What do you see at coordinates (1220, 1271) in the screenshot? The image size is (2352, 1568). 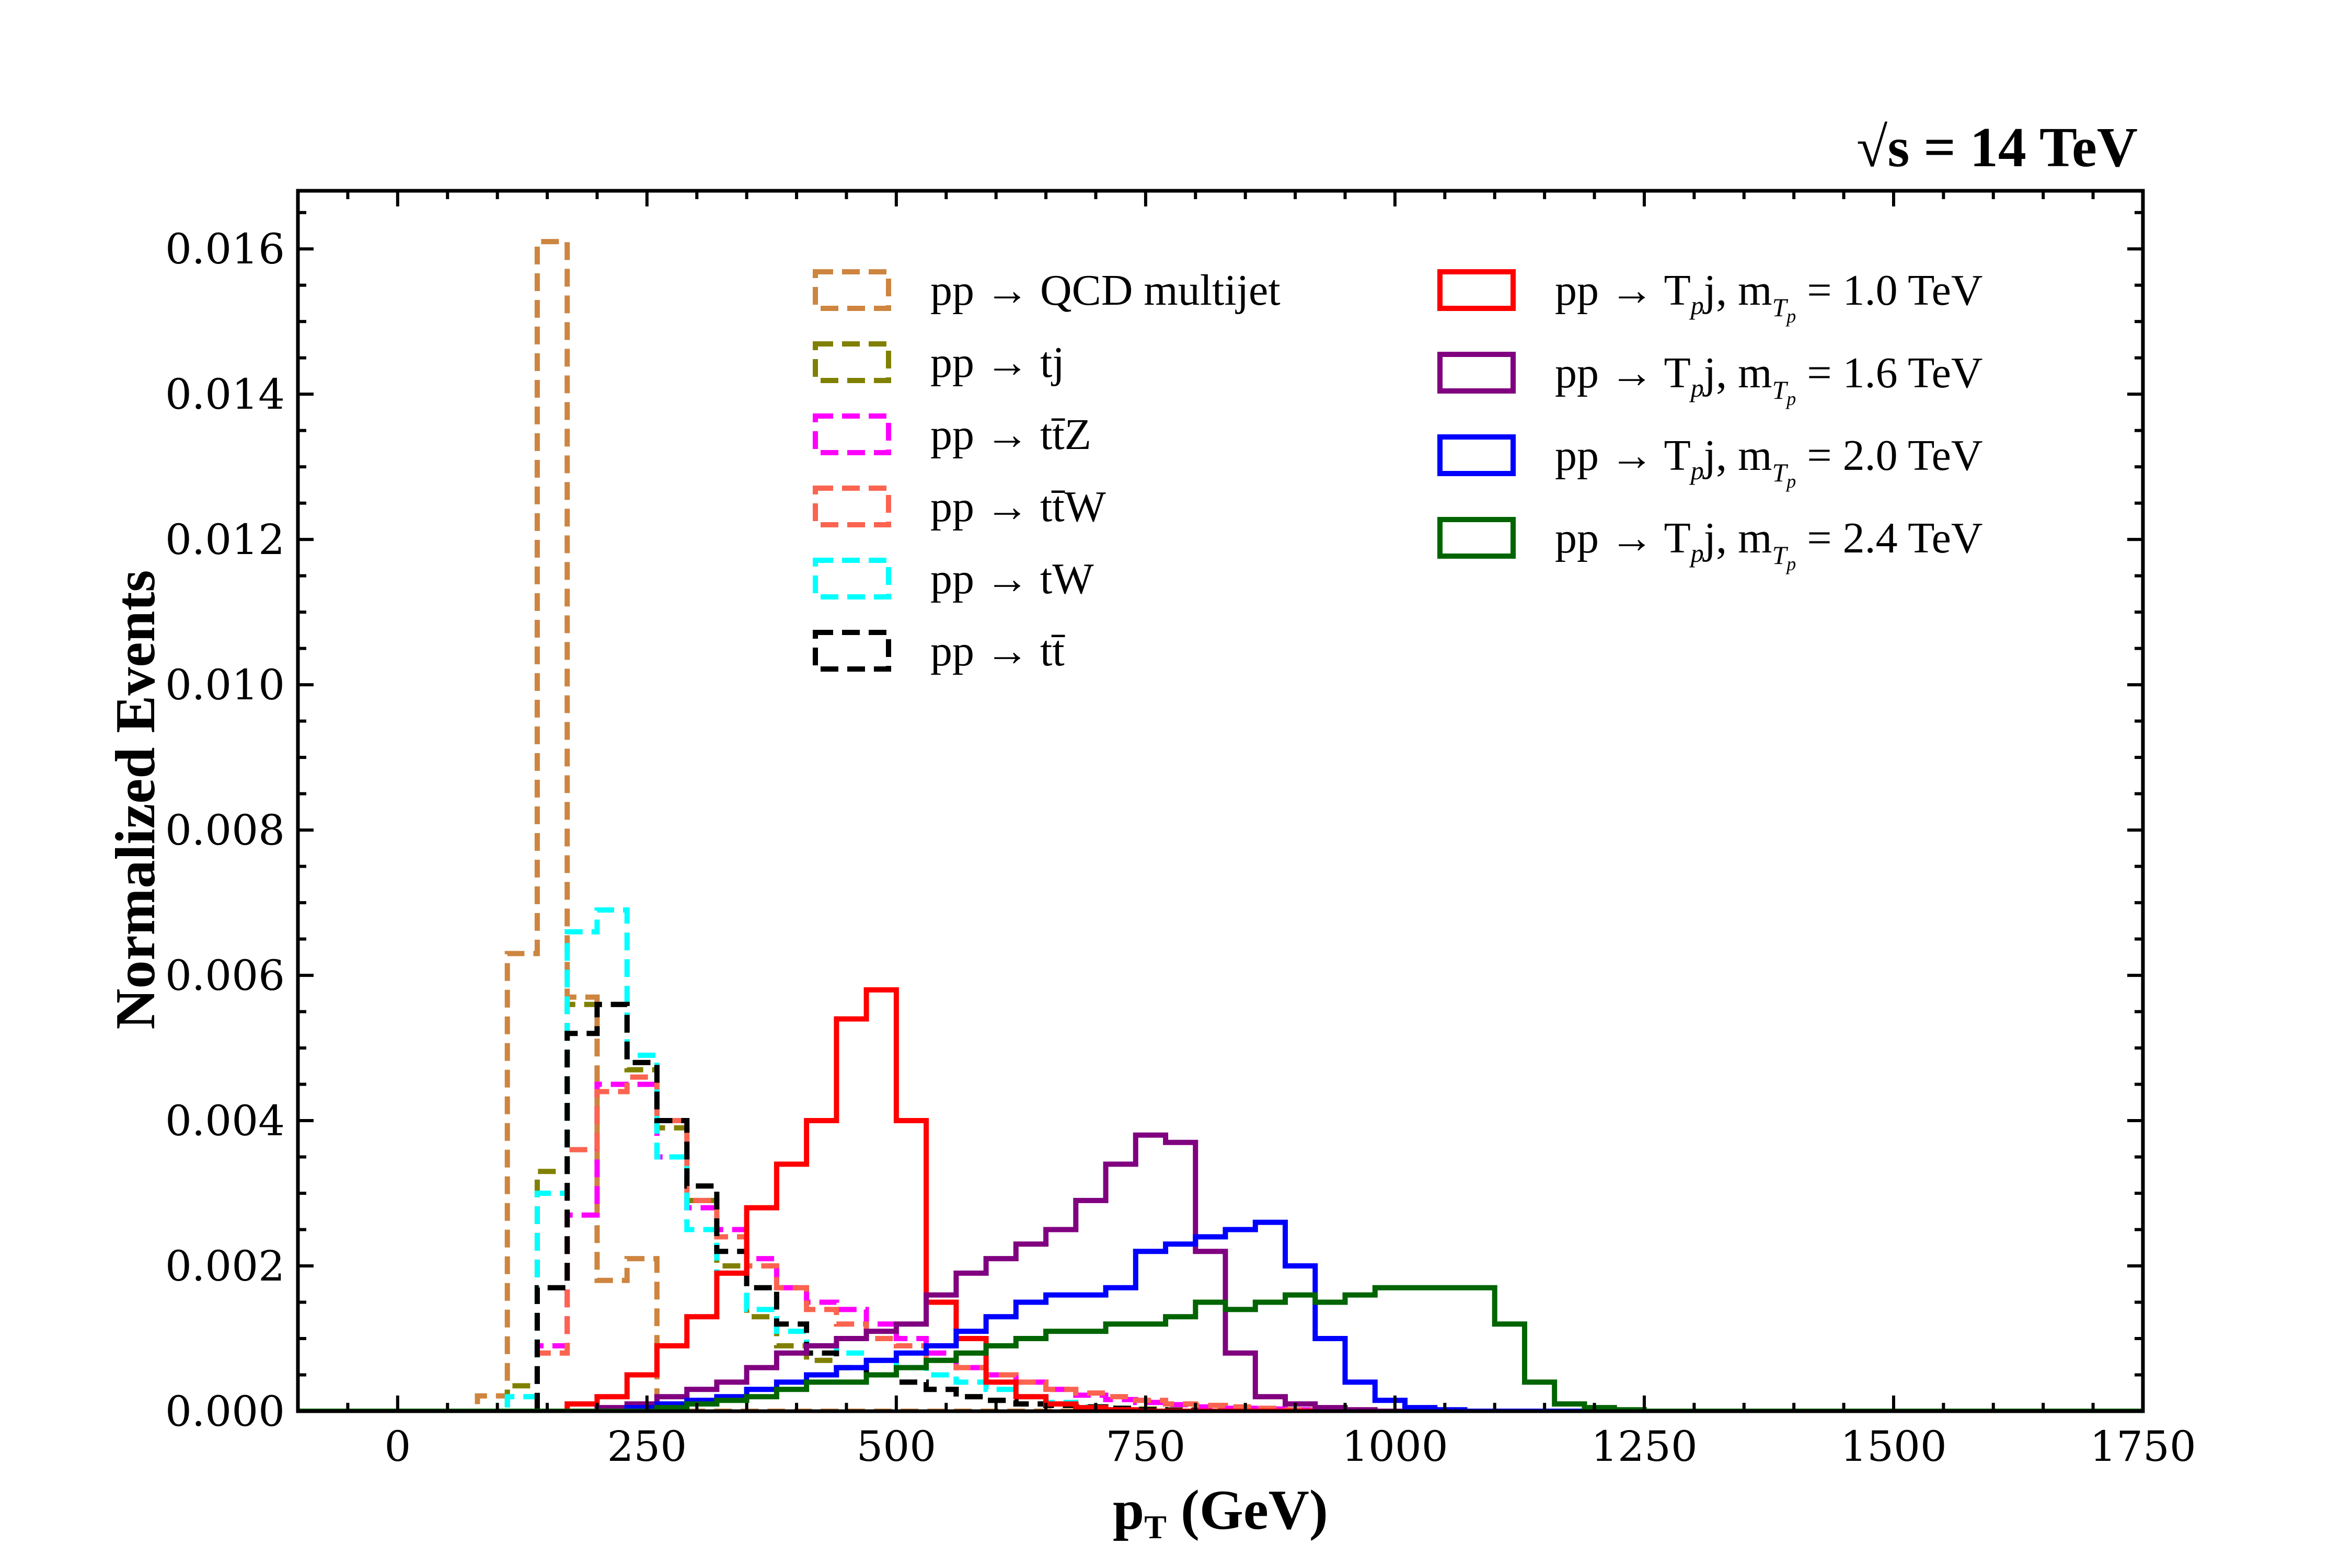 I see `series-7-step` at bounding box center [1220, 1271].